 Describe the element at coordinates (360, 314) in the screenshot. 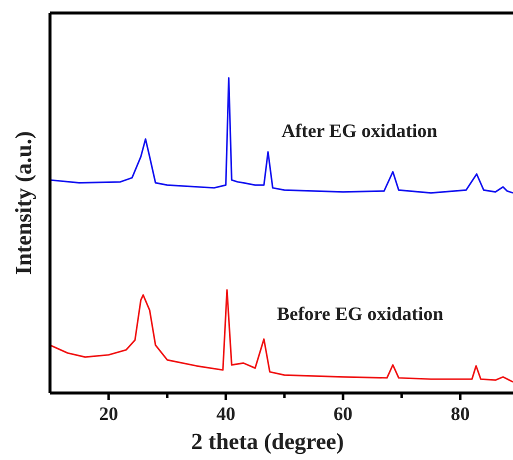

I see `series-label: Before EG oxidation` at that location.